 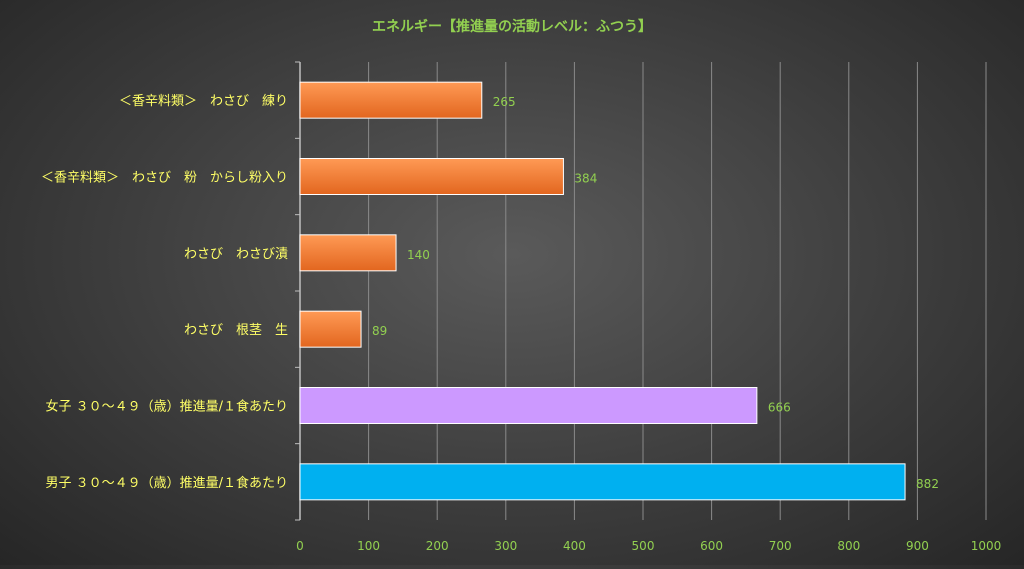 I want to click on category-label: わさび 根茎 生, so click(x=236, y=330).